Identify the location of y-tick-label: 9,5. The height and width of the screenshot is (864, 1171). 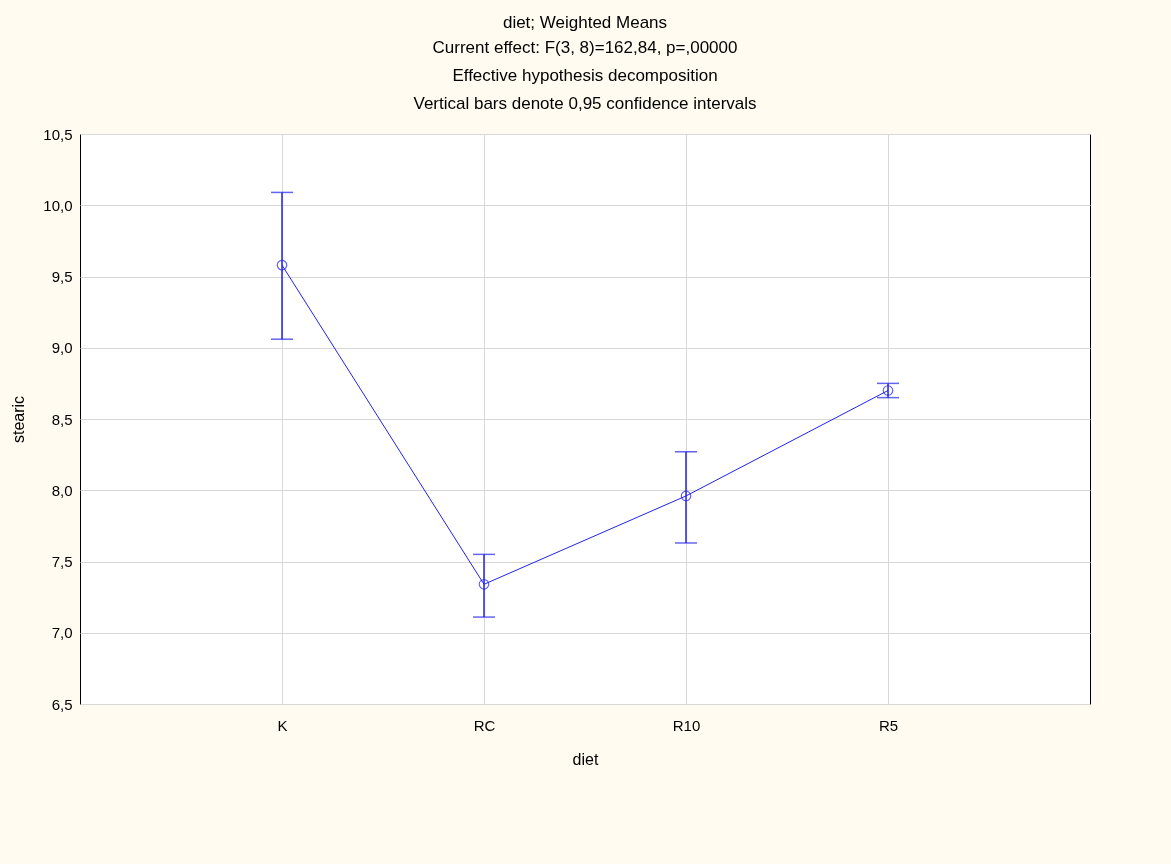
(62, 276).